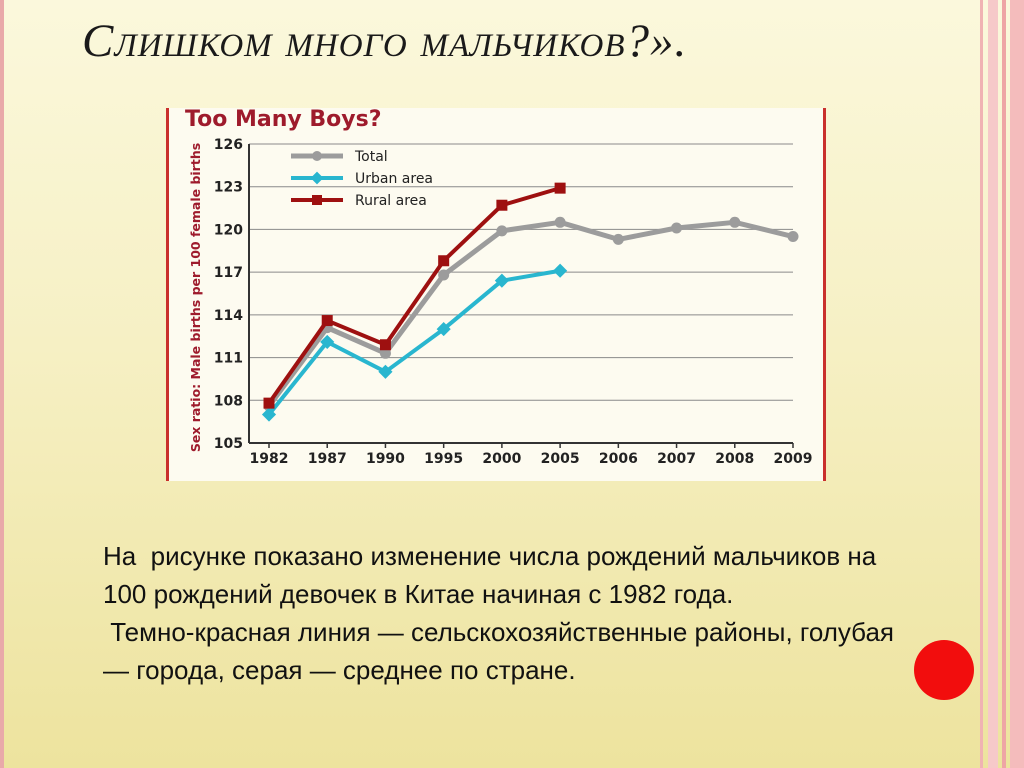 The width and height of the screenshot is (1024, 768). I want to click on x-tick-label: 1990, so click(385, 459).